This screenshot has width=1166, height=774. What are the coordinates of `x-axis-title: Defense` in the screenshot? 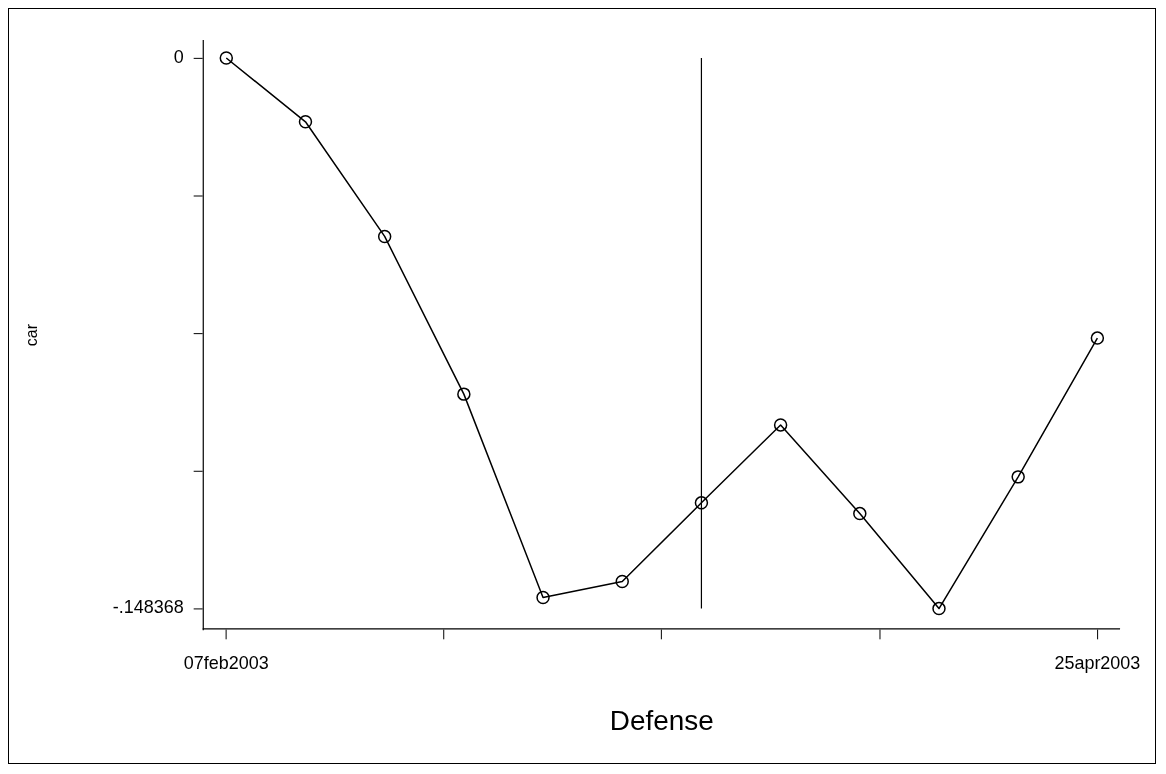 It's located at (661, 720).